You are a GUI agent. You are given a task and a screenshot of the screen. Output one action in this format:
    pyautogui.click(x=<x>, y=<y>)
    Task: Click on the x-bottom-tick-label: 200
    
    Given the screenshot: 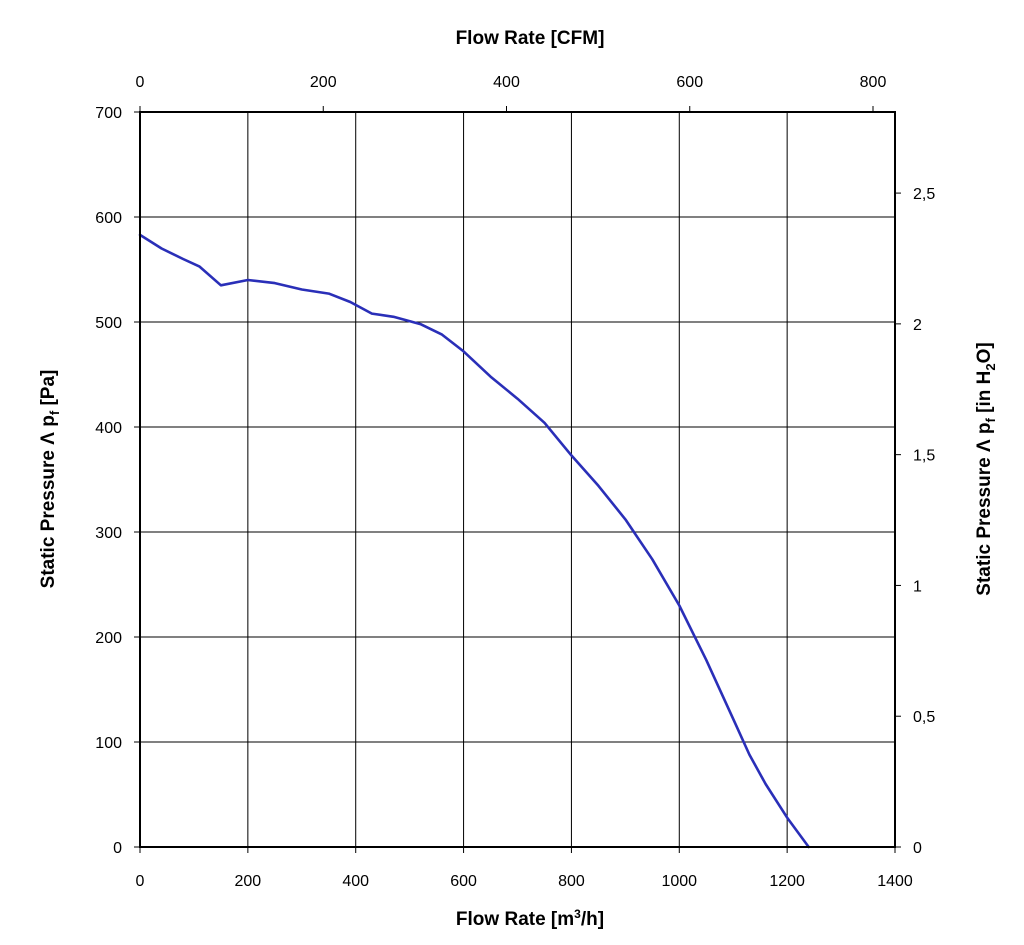 What is the action you would take?
    pyautogui.click(x=248, y=881)
    